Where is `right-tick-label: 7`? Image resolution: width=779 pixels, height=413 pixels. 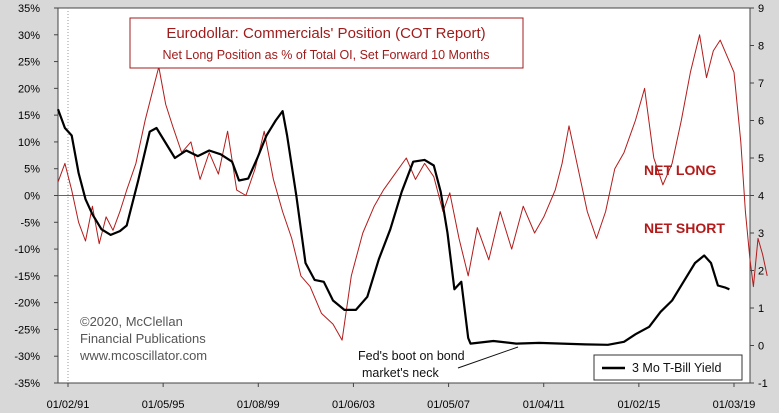
right-tick-label: 7 is located at coordinates (761, 84).